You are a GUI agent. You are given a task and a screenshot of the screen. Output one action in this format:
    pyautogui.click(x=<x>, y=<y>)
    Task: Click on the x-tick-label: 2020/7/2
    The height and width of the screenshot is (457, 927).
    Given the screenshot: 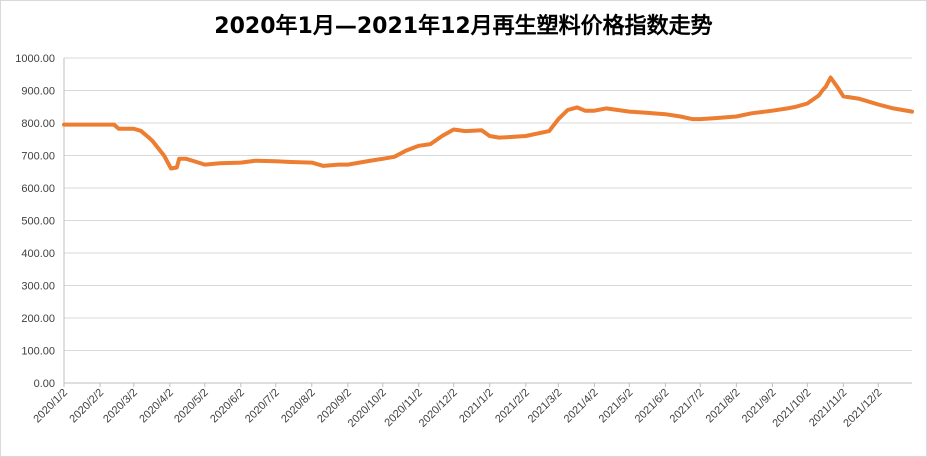 What is the action you would take?
    pyautogui.click(x=262, y=406)
    